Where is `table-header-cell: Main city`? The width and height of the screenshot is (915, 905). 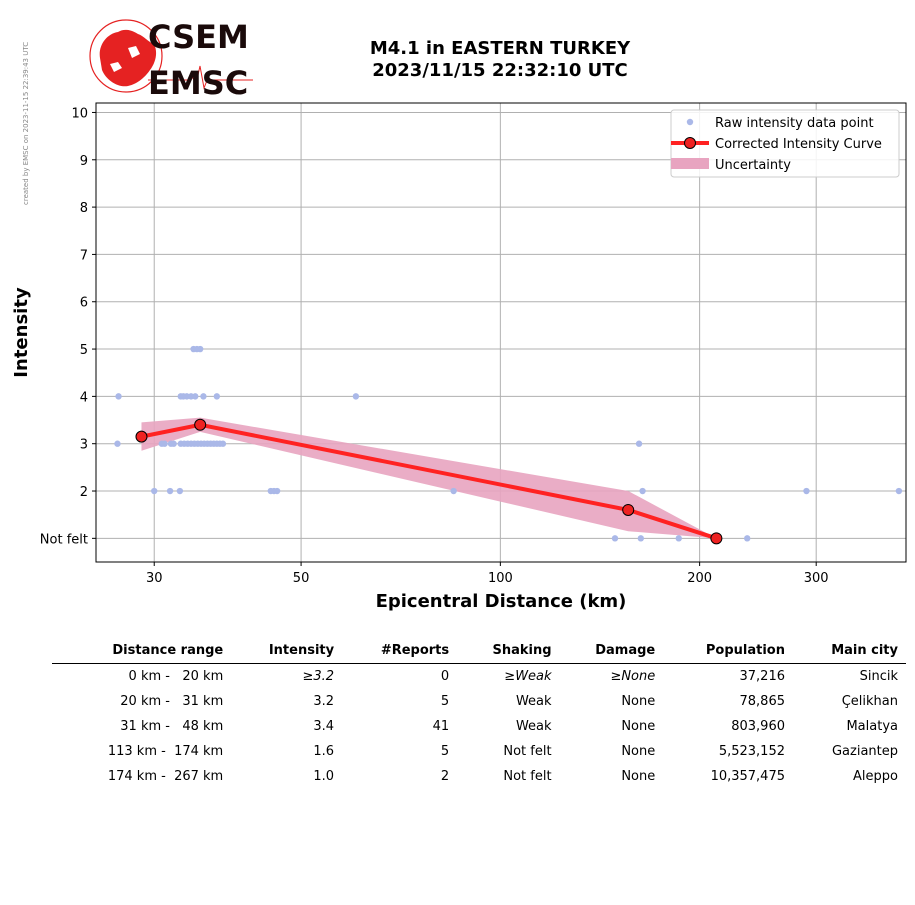
table-header-cell: Main city is located at coordinates (849, 652).